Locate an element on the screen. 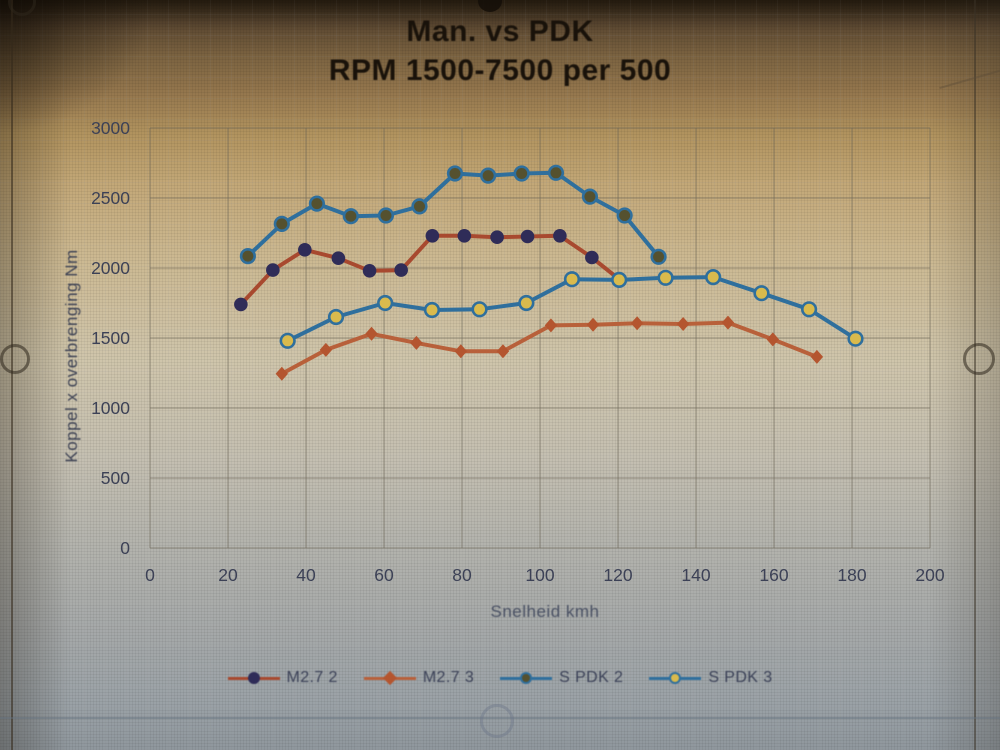  binder-ring-right is located at coordinates (979, 359).